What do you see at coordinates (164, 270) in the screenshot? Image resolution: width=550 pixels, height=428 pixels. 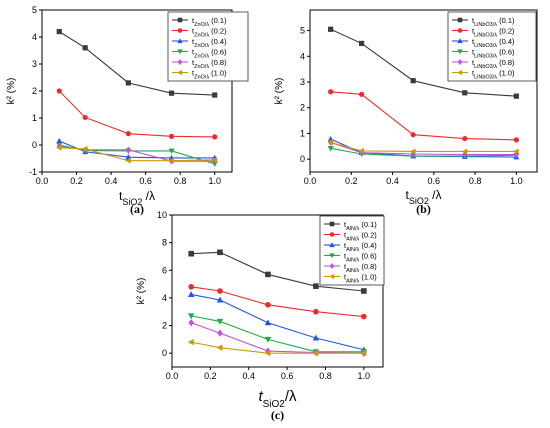 I see `y-tick-label: 6` at bounding box center [164, 270].